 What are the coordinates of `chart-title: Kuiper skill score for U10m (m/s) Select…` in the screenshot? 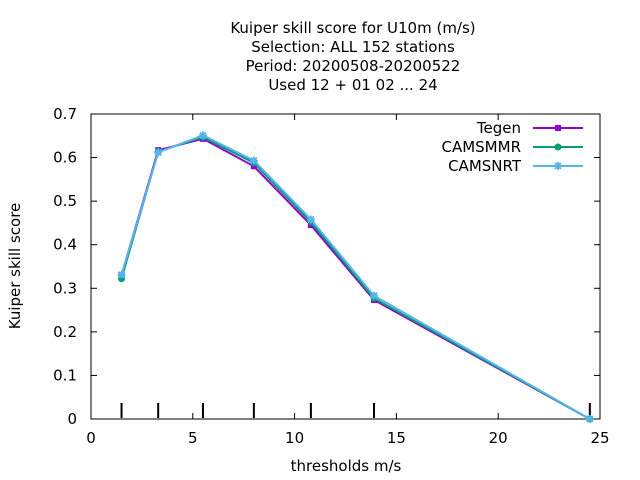 It's located at (352, 56).